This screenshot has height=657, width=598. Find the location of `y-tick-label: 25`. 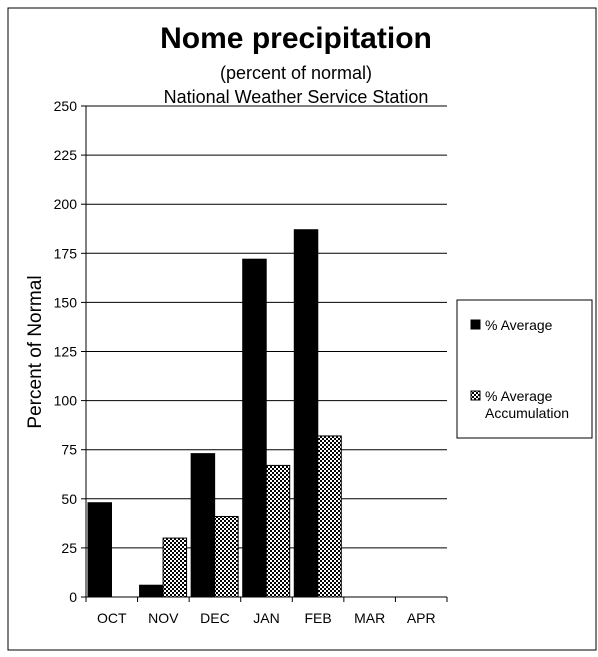

y-tick-label: 25 is located at coordinates (69, 548).